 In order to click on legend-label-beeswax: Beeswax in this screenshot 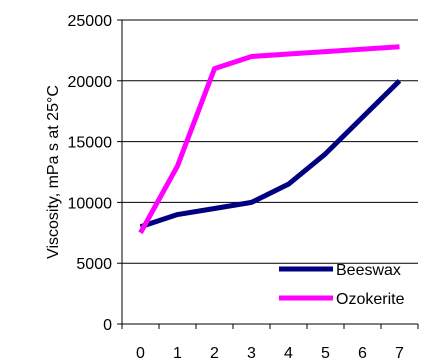, I will do `click(368, 270)`.